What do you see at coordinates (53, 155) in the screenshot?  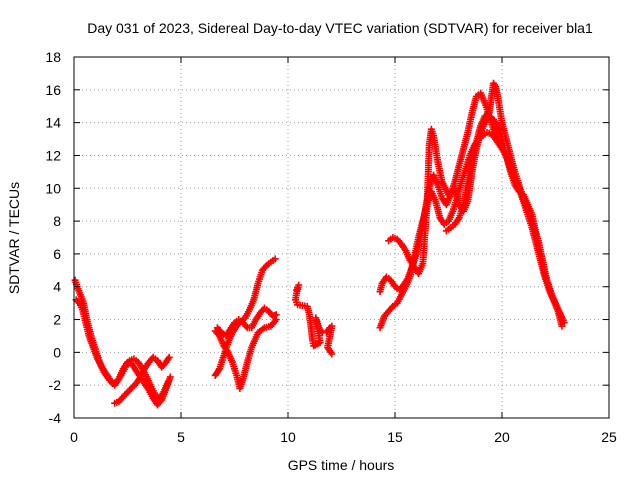 I see `y-tick-label: 12` at bounding box center [53, 155].